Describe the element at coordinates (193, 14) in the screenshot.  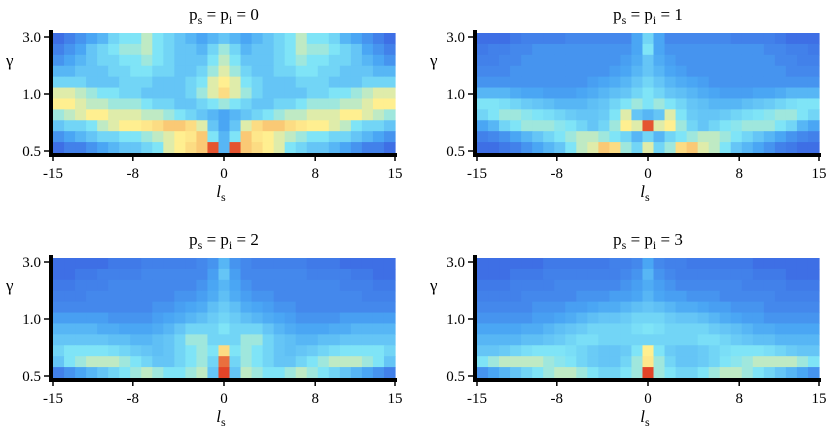
I see `panel-title-a: p` at that location.